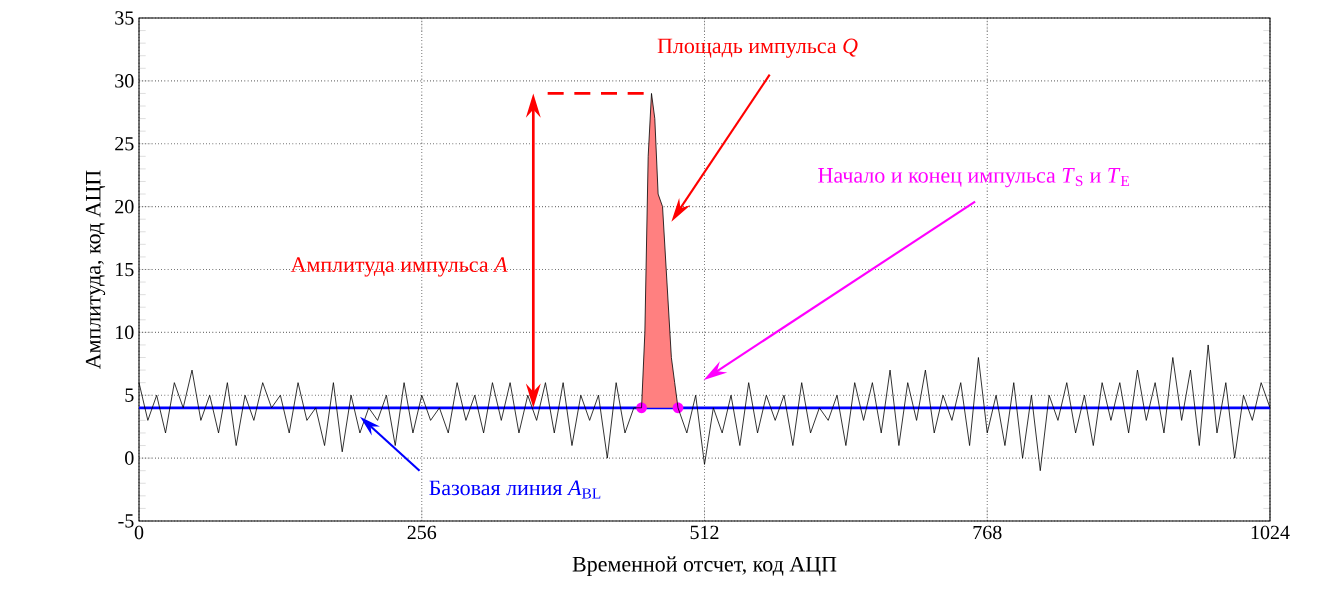 This screenshot has height=606, width=1321. What do you see at coordinates (124, 206) in the screenshot?
I see `y-tick-label: 20` at bounding box center [124, 206].